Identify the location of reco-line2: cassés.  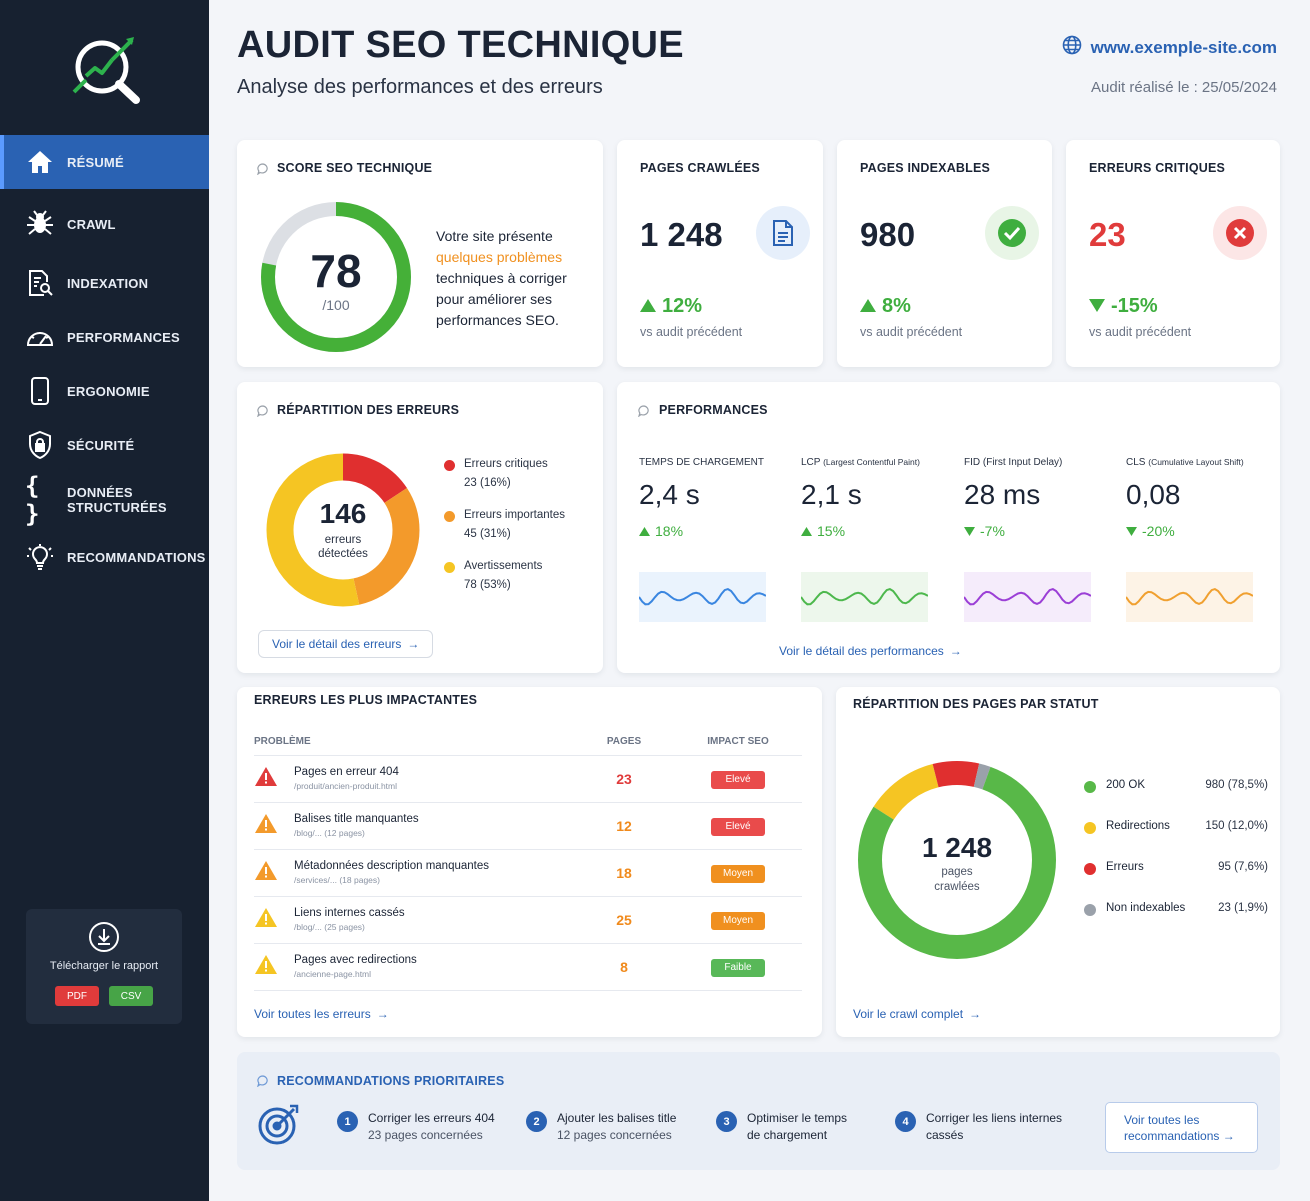
(945, 1135).